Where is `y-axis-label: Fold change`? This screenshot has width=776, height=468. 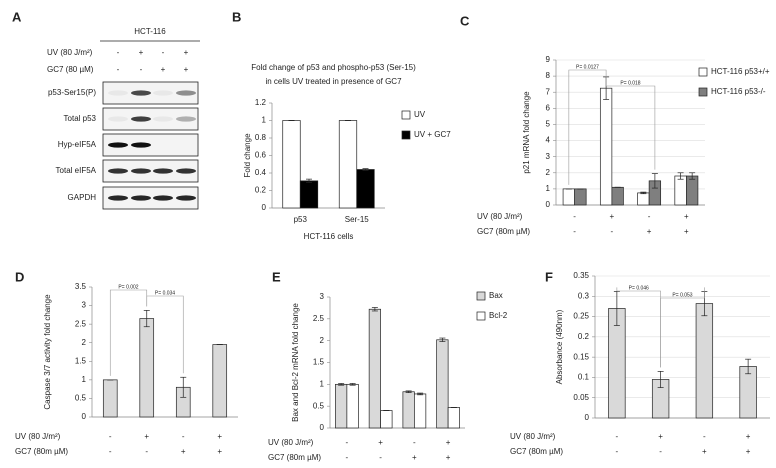
y-axis-label: Fold change is located at coordinates (247, 155).